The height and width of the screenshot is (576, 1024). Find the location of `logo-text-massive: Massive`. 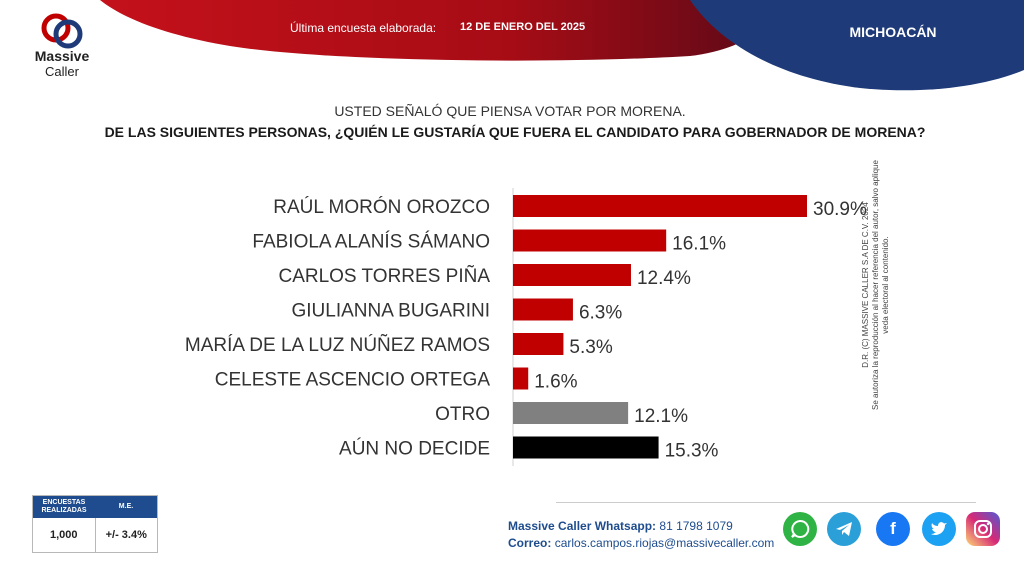

logo-text-massive: Massive is located at coordinates (62, 56).